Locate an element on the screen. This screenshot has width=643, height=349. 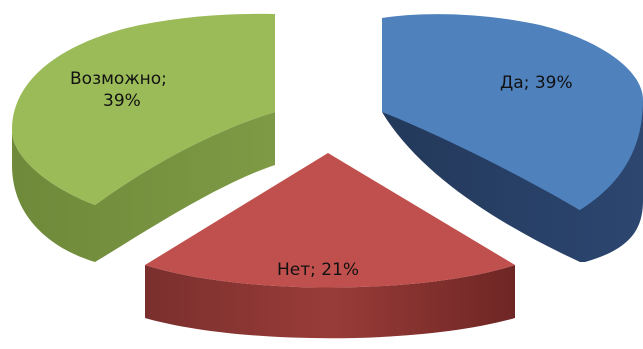
slice-label-net: Нет; 21% is located at coordinates (318, 270).